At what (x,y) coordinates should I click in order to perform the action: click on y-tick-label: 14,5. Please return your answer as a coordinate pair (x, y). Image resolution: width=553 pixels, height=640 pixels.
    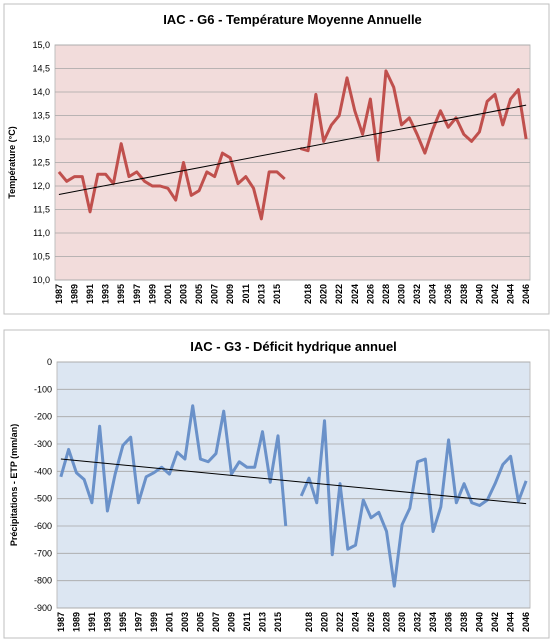
    Looking at the image, I should click on (41, 69).